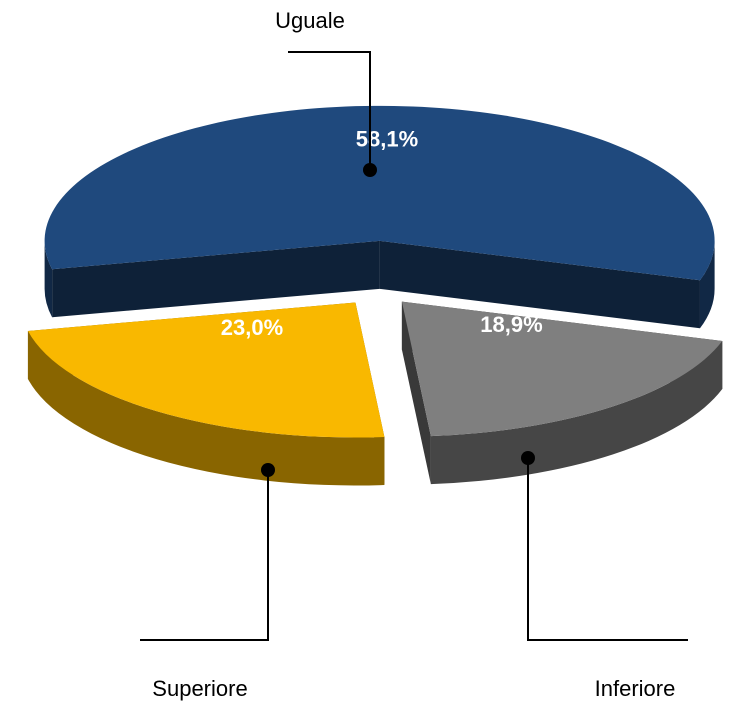 The image size is (738, 701). Describe the element at coordinates (199, 688) in the screenshot. I see `category-label: Superiore` at that location.